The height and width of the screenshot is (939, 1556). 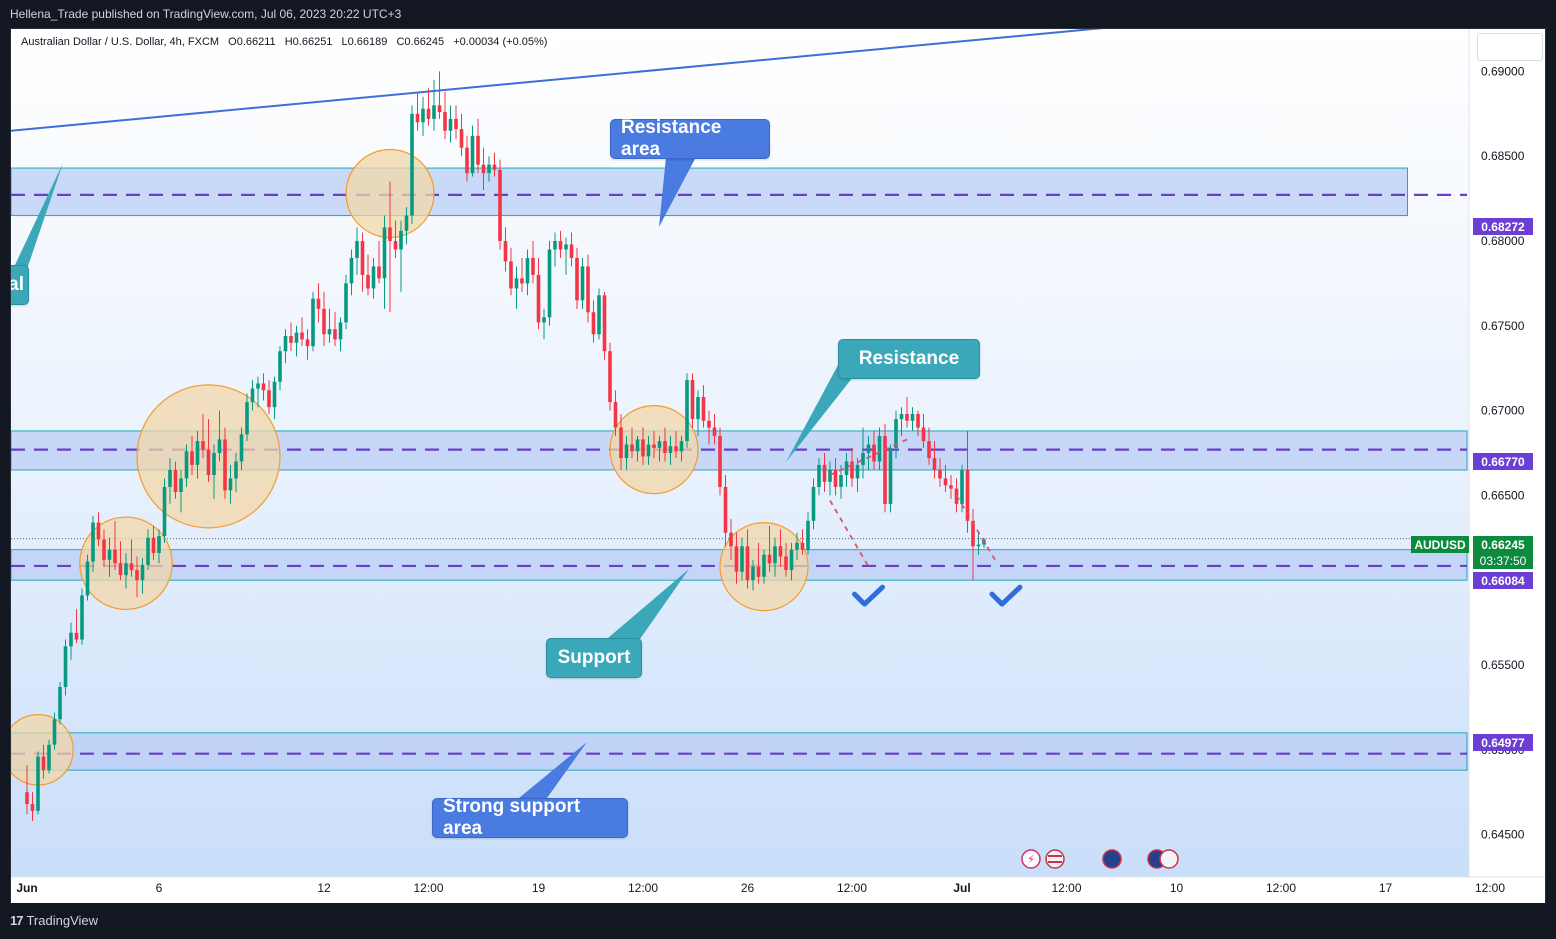 I want to click on tradingview-logo: 17 TradingView, so click(x=54, y=920).